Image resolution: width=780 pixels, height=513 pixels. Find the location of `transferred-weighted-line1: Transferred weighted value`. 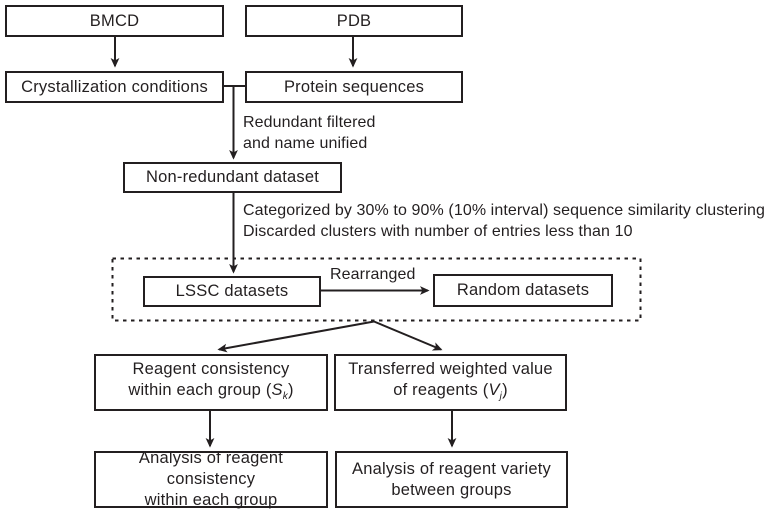

transferred-weighted-line1: Transferred weighted value is located at coordinates (450, 368).